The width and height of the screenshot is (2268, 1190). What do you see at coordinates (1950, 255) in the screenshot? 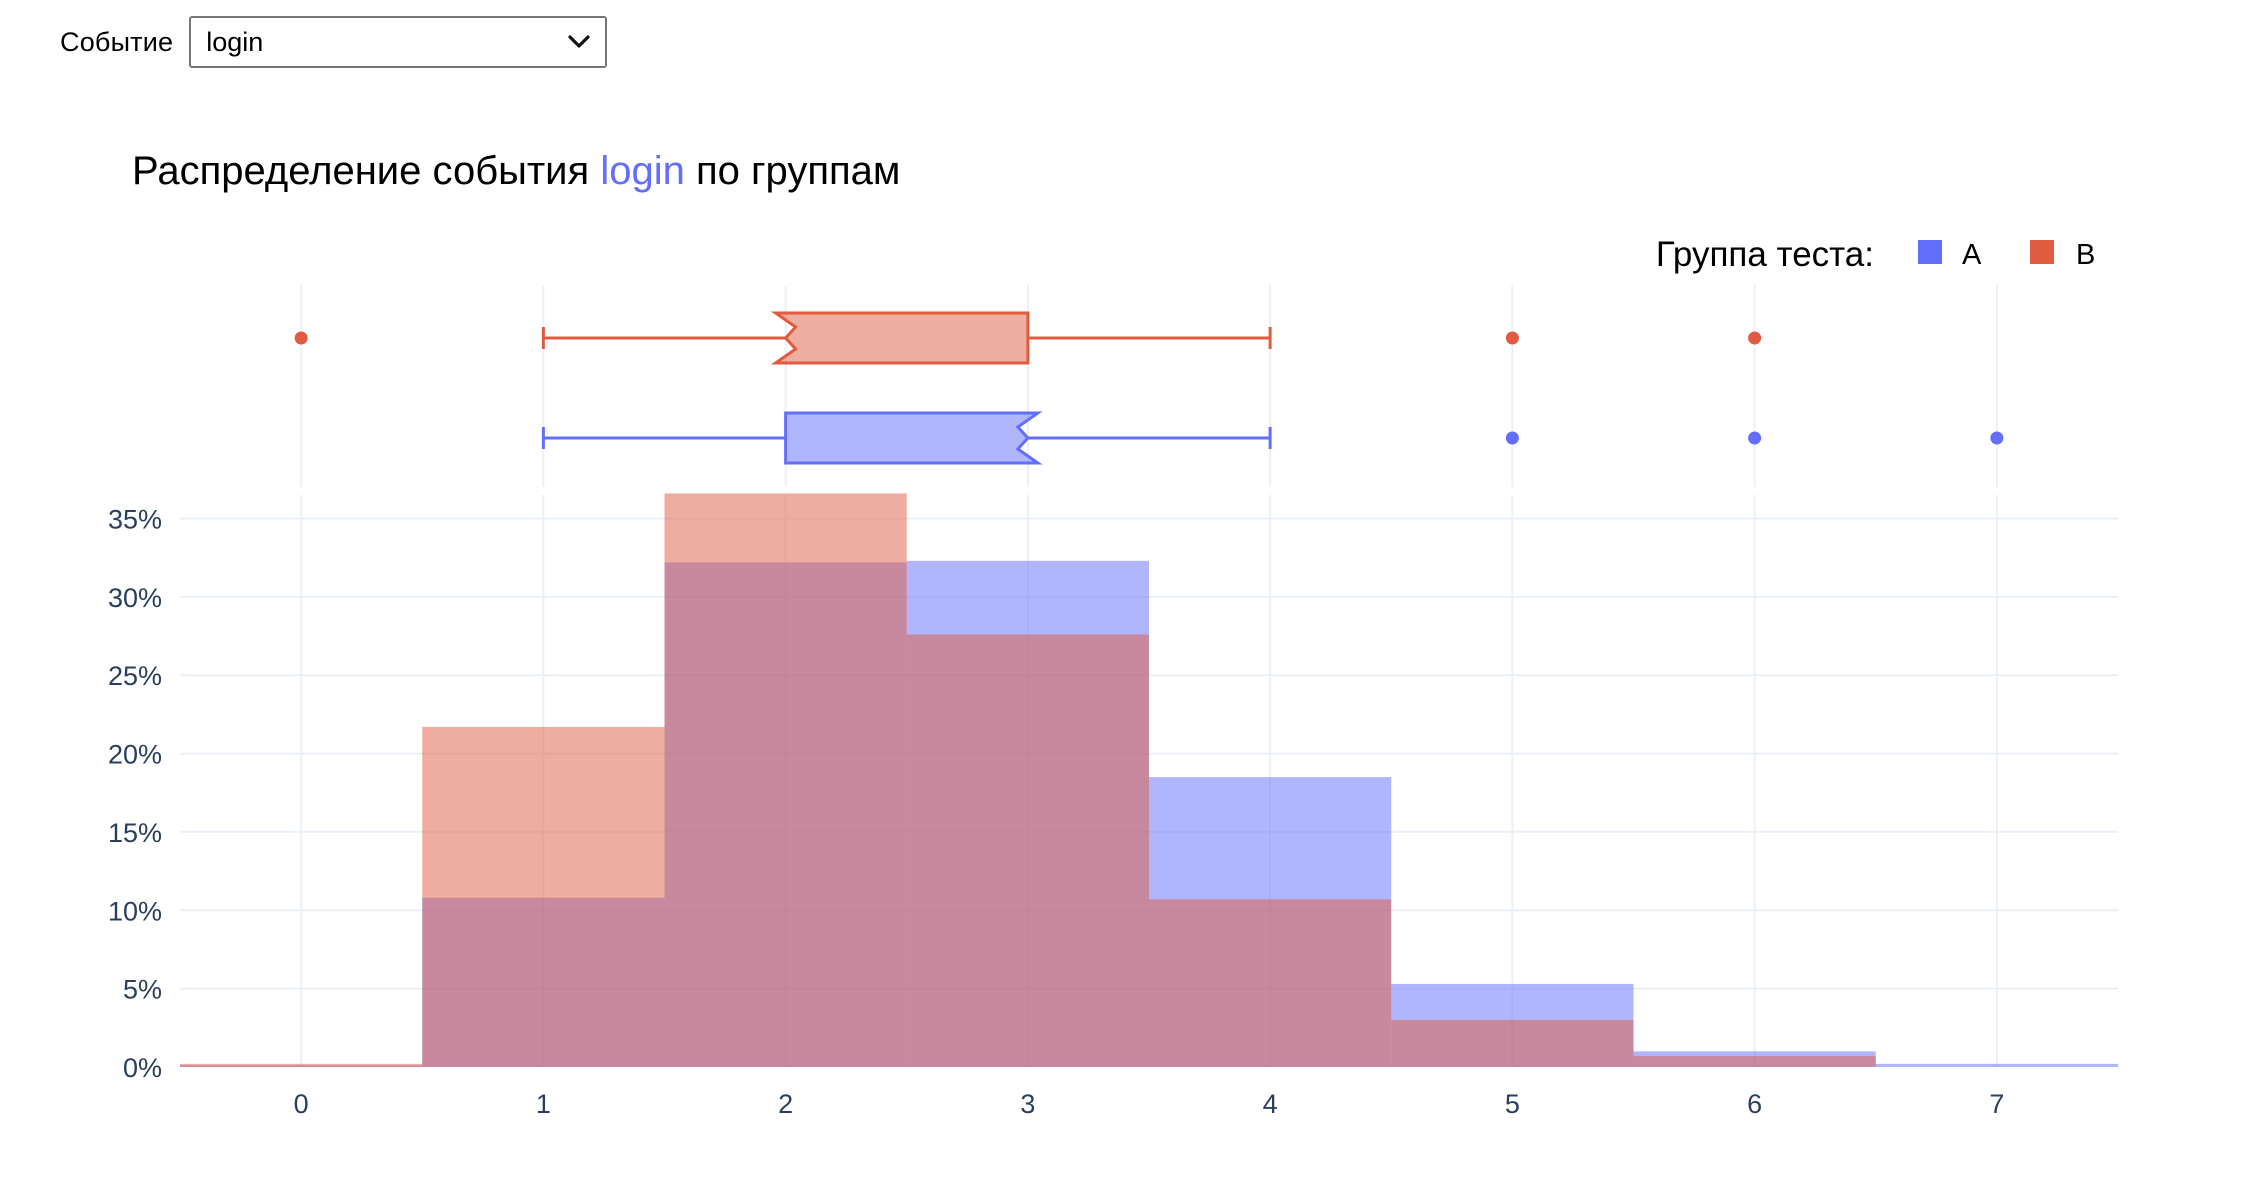
I see `legend-item-a: A` at bounding box center [1950, 255].